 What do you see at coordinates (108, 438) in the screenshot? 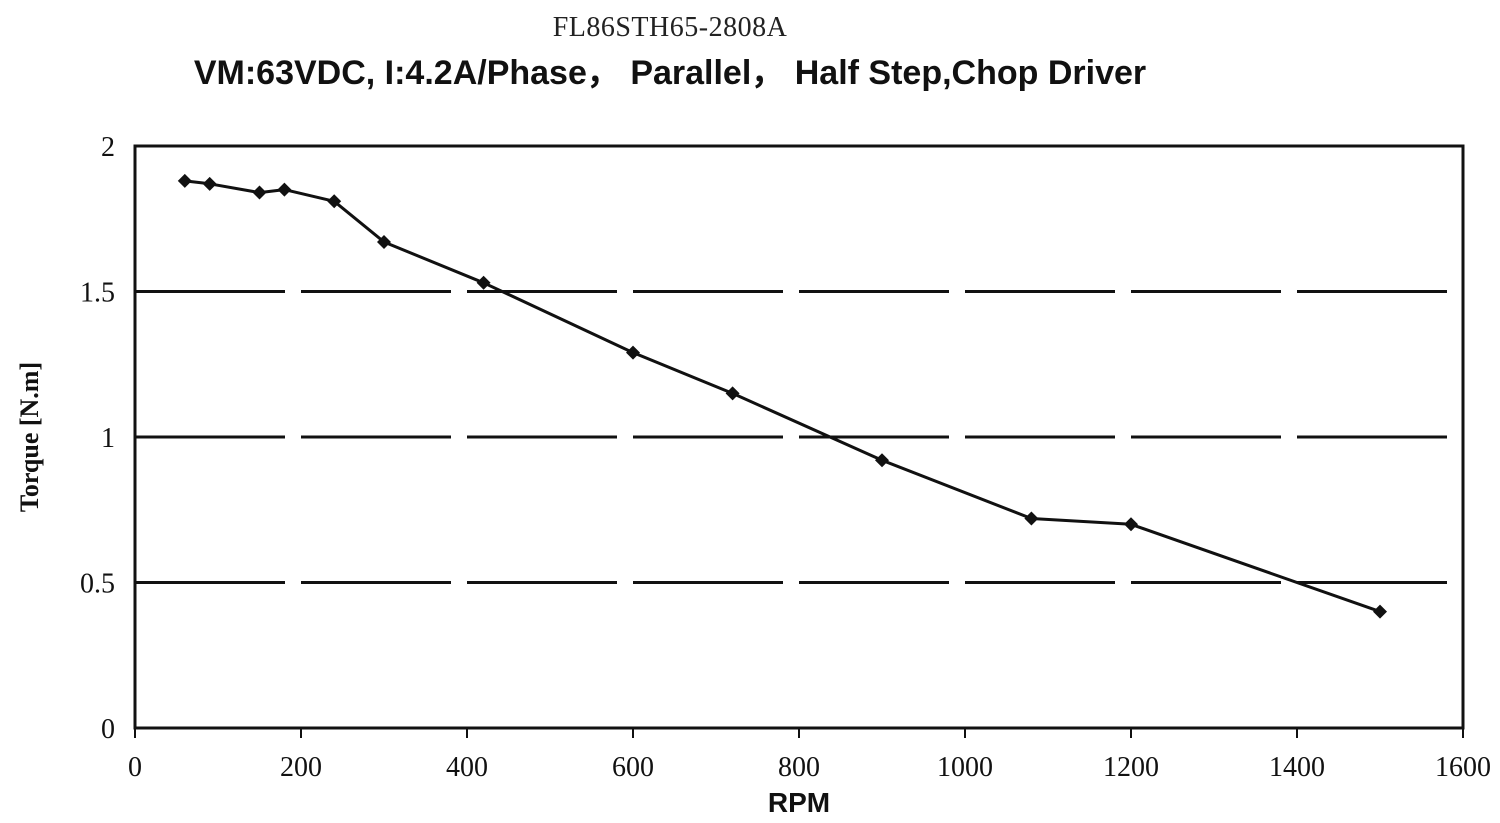
I see `y-tick-label: 1` at bounding box center [108, 438].